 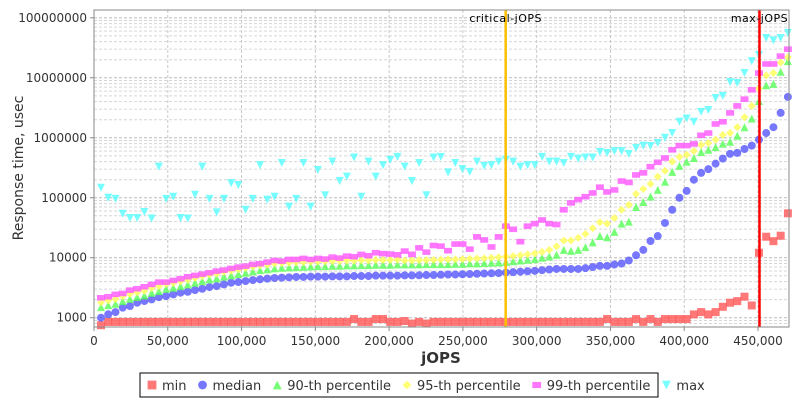 I want to click on legend-label: median, so click(x=237, y=386).